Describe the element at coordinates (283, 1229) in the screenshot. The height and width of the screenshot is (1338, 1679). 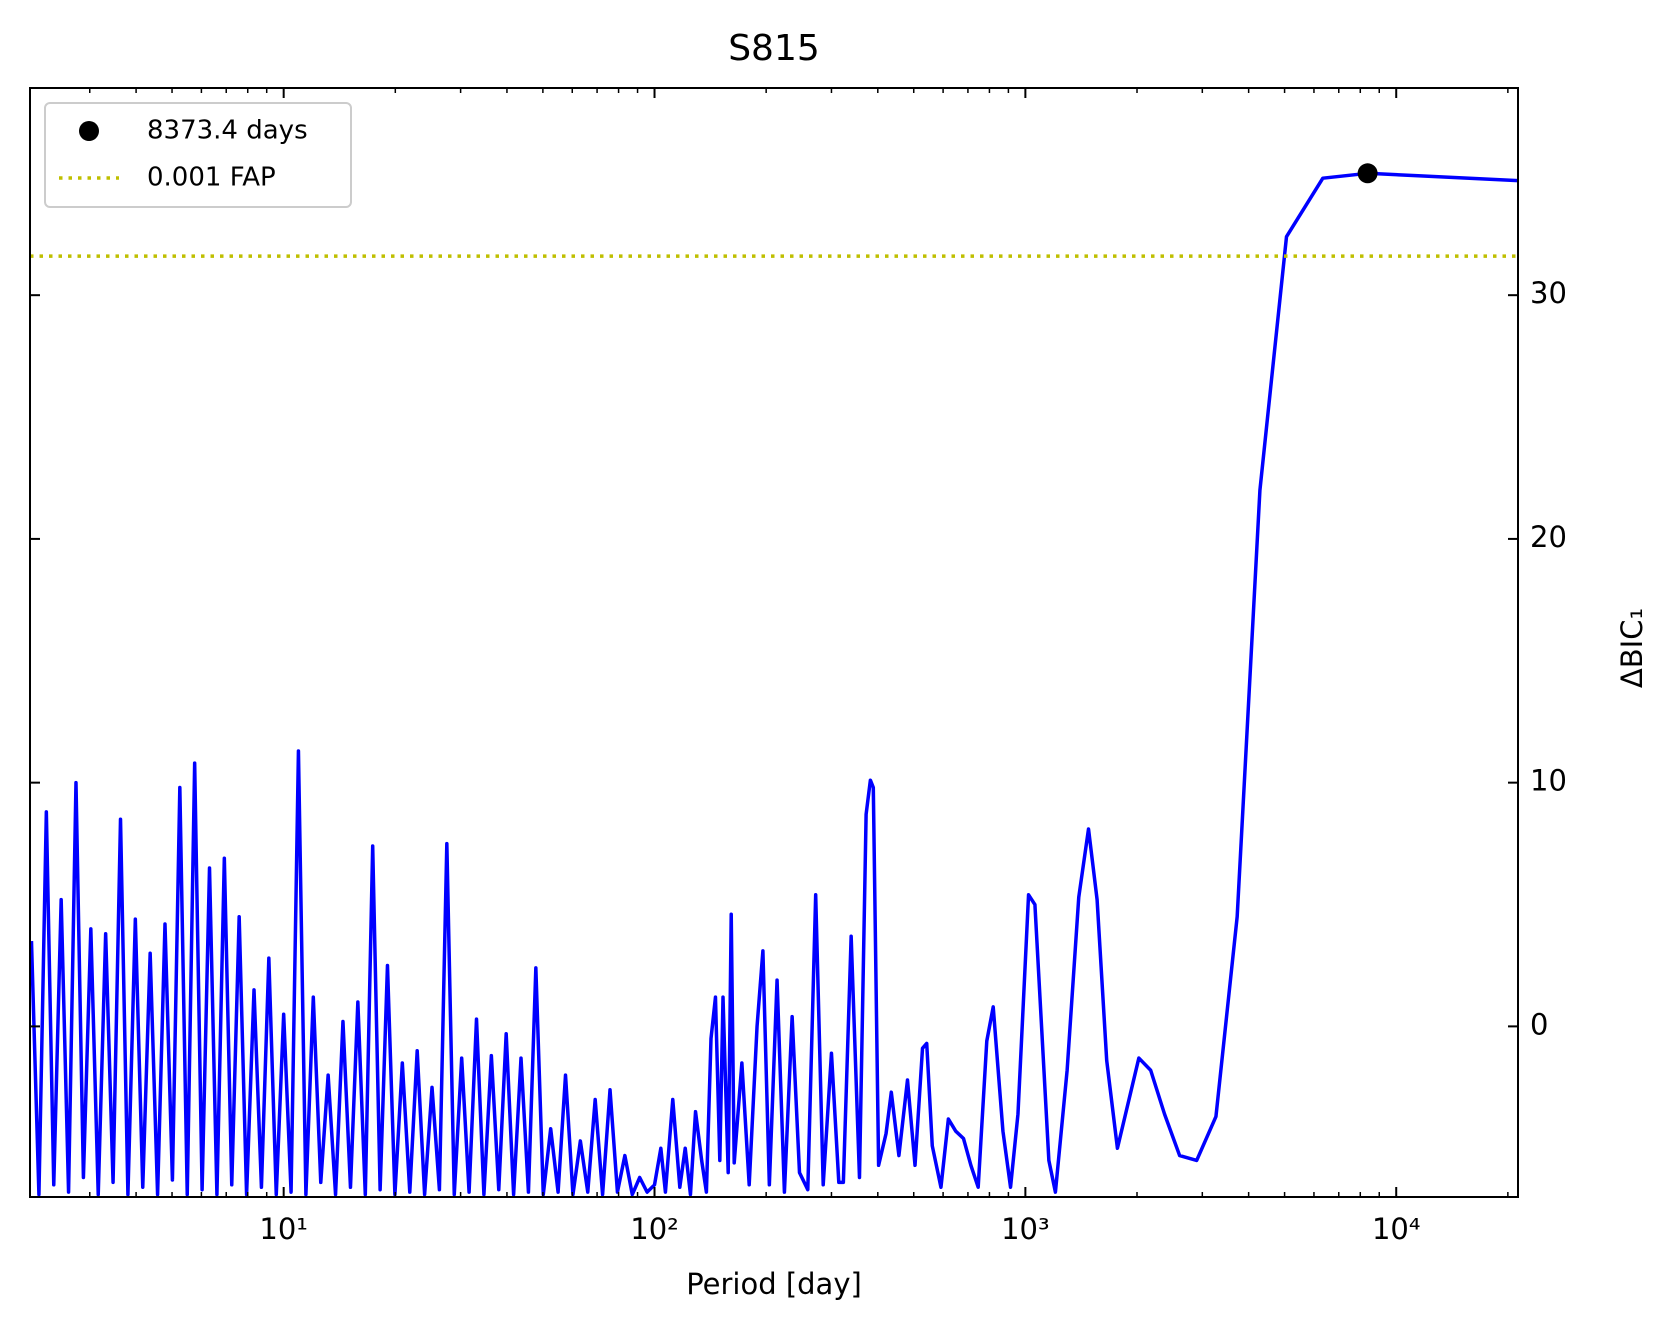
I see `x-tick-label: 10¹` at that location.